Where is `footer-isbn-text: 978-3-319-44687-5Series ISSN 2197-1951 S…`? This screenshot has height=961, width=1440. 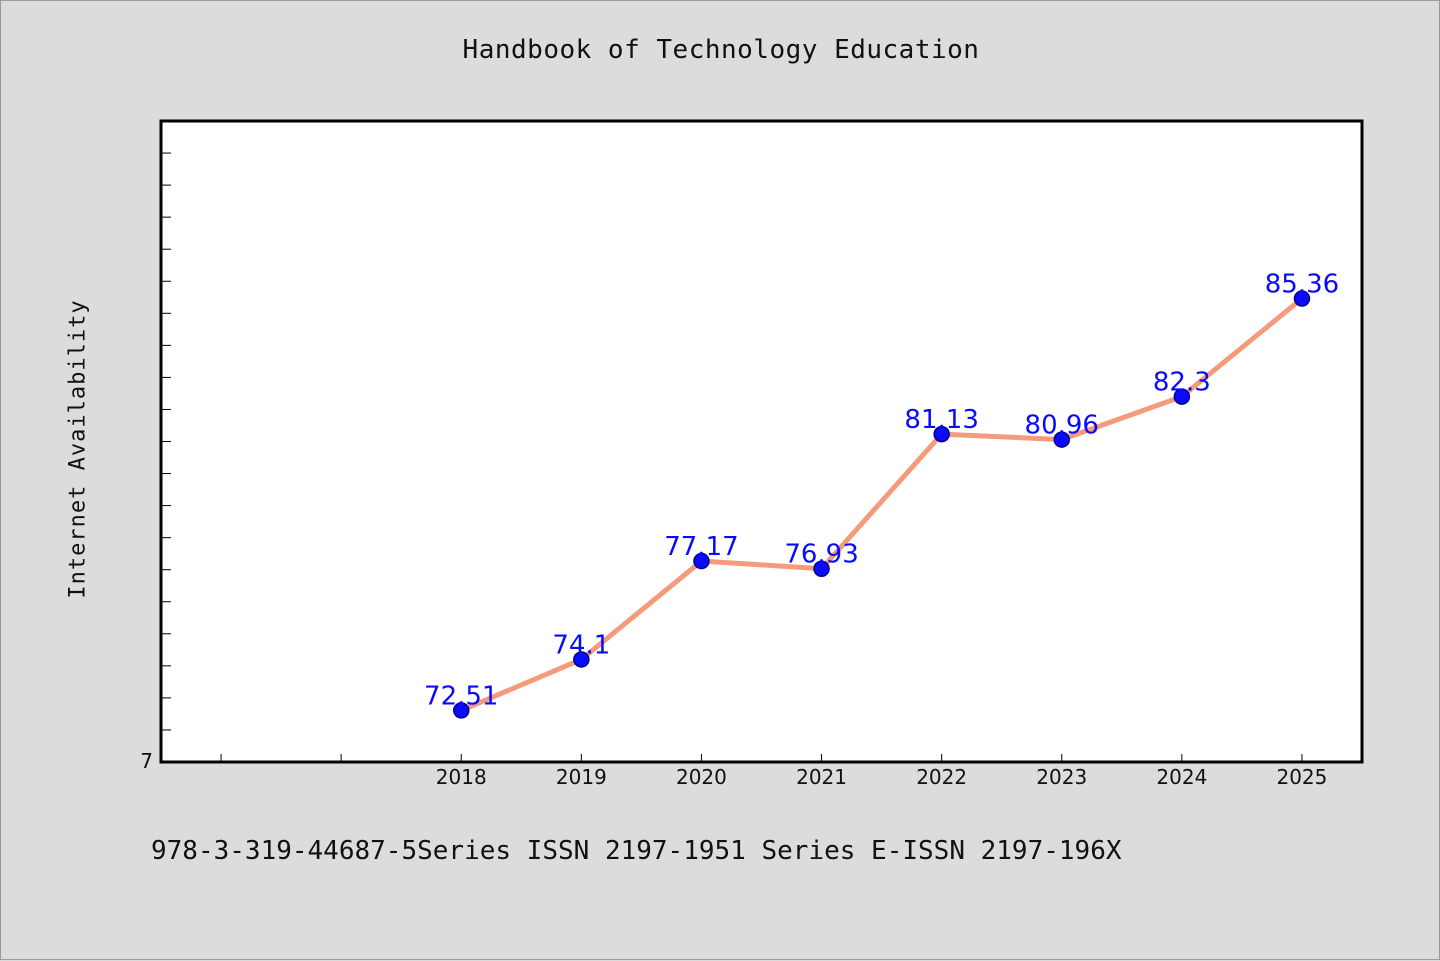 footer-isbn-text: 978-3-319-44687-5Series ISSN 2197-1951 S… is located at coordinates (636, 851).